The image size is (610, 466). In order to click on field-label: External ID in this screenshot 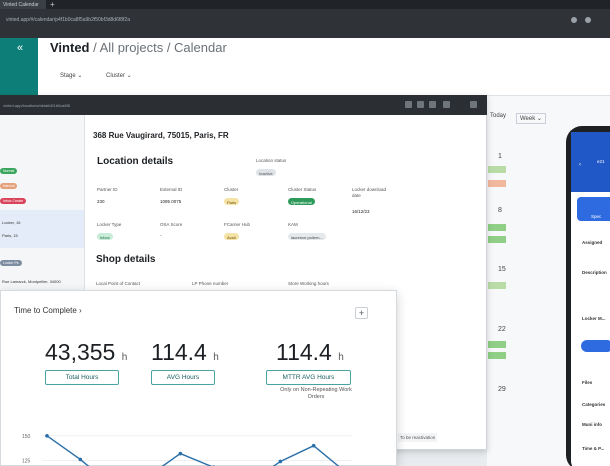, I will do `click(171, 189)`.